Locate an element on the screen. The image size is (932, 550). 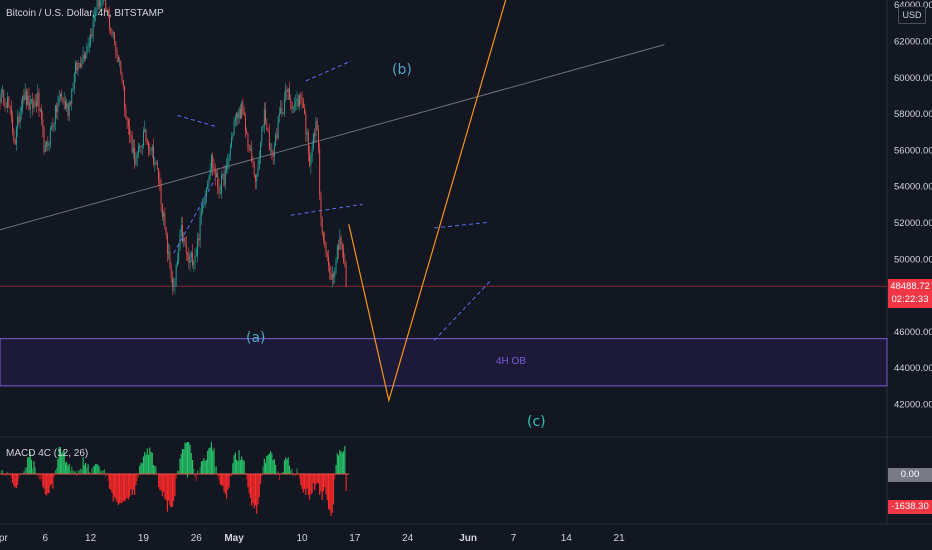
time-tick-label: 7 is located at coordinates (514, 538).